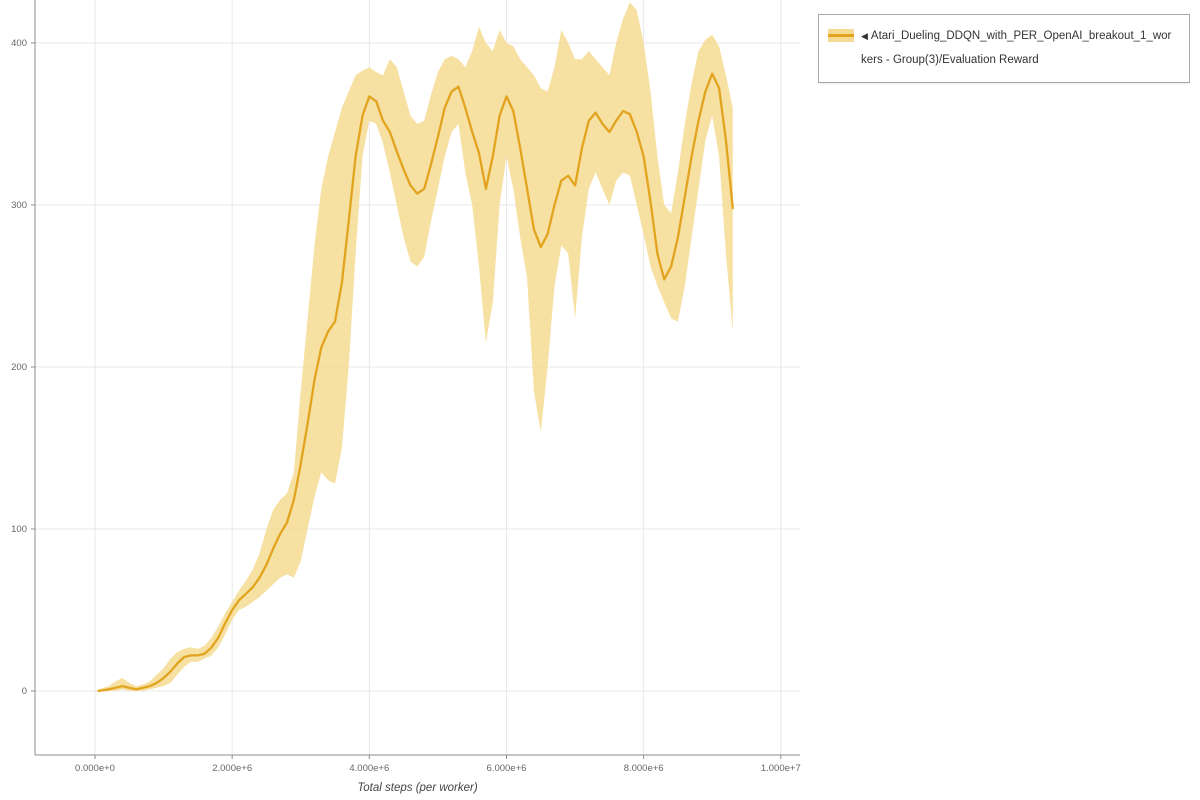 The height and width of the screenshot is (800, 1200). What do you see at coordinates (864, 36) in the screenshot?
I see `collapse-triangle-icon: ◀` at bounding box center [864, 36].